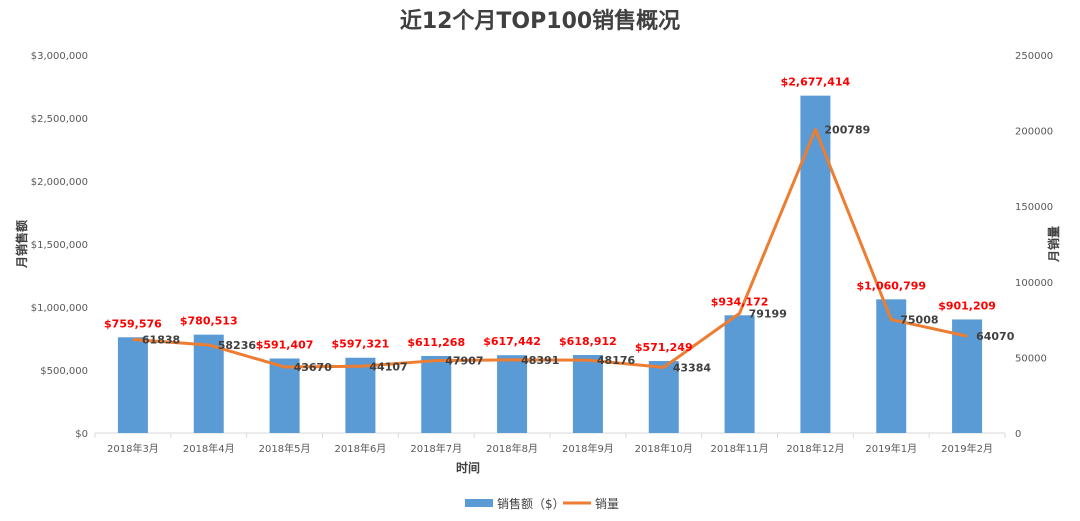 Image resolution: width=1080 pixels, height=521 pixels. I want to click on x-tick-label: 2019年2月, so click(967, 448).